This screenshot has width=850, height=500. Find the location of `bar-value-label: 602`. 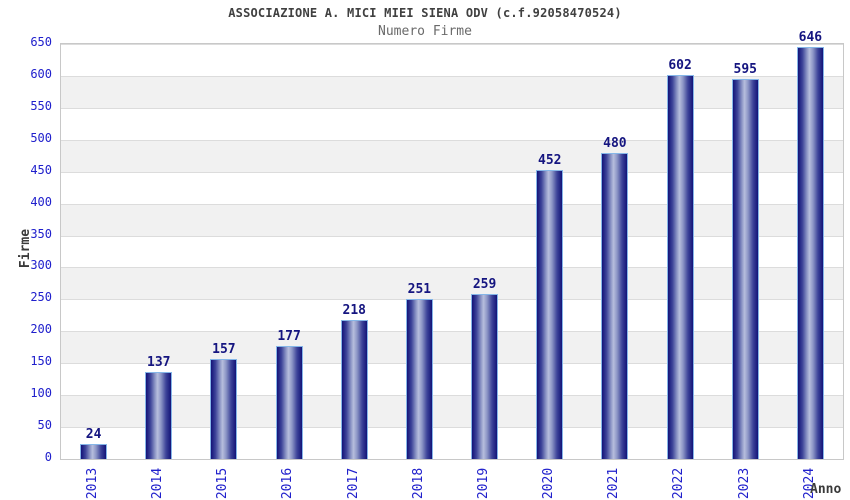

bar-value-label: 602 is located at coordinates (680, 65).